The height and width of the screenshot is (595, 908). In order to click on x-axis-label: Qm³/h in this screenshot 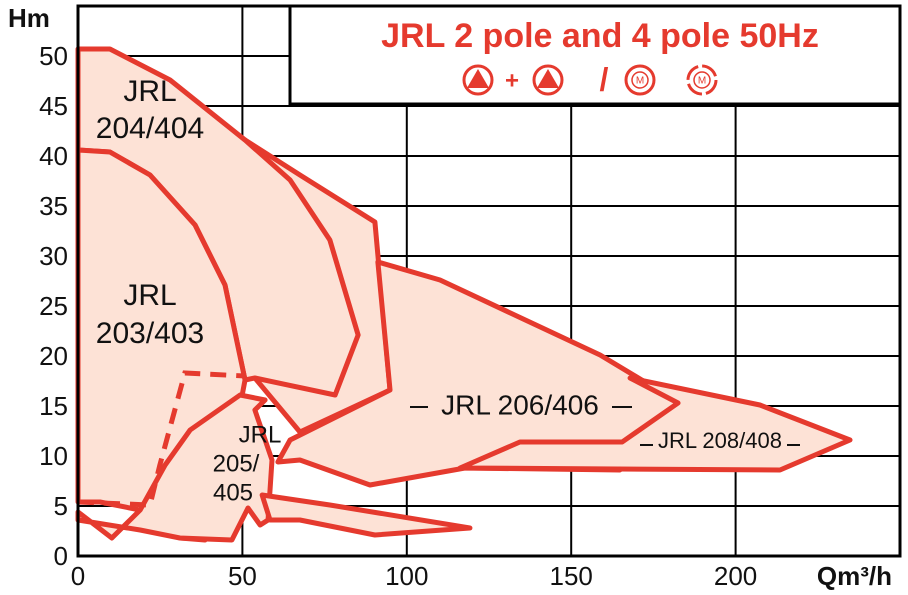, I will do `click(854, 576)`.